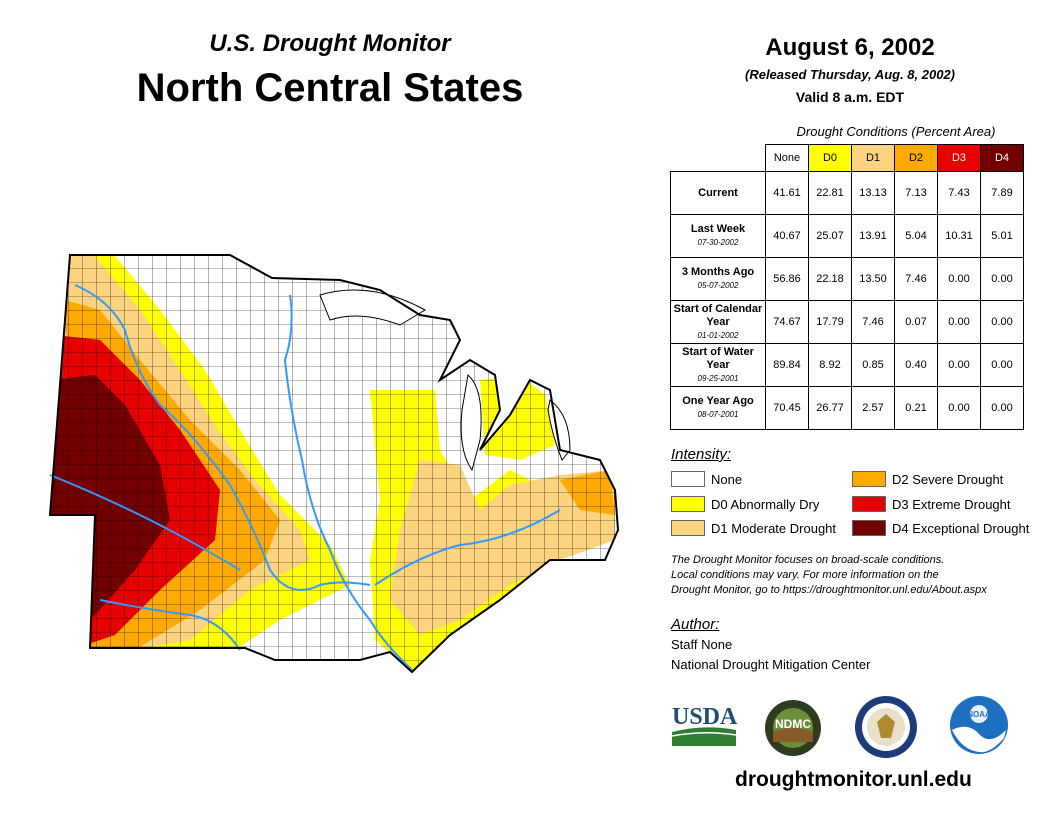 This screenshot has width=1056, height=816. What do you see at coordinates (896, 131) in the screenshot?
I see `table-caption: Drought Conditions (Percent Area)` at bounding box center [896, 131].